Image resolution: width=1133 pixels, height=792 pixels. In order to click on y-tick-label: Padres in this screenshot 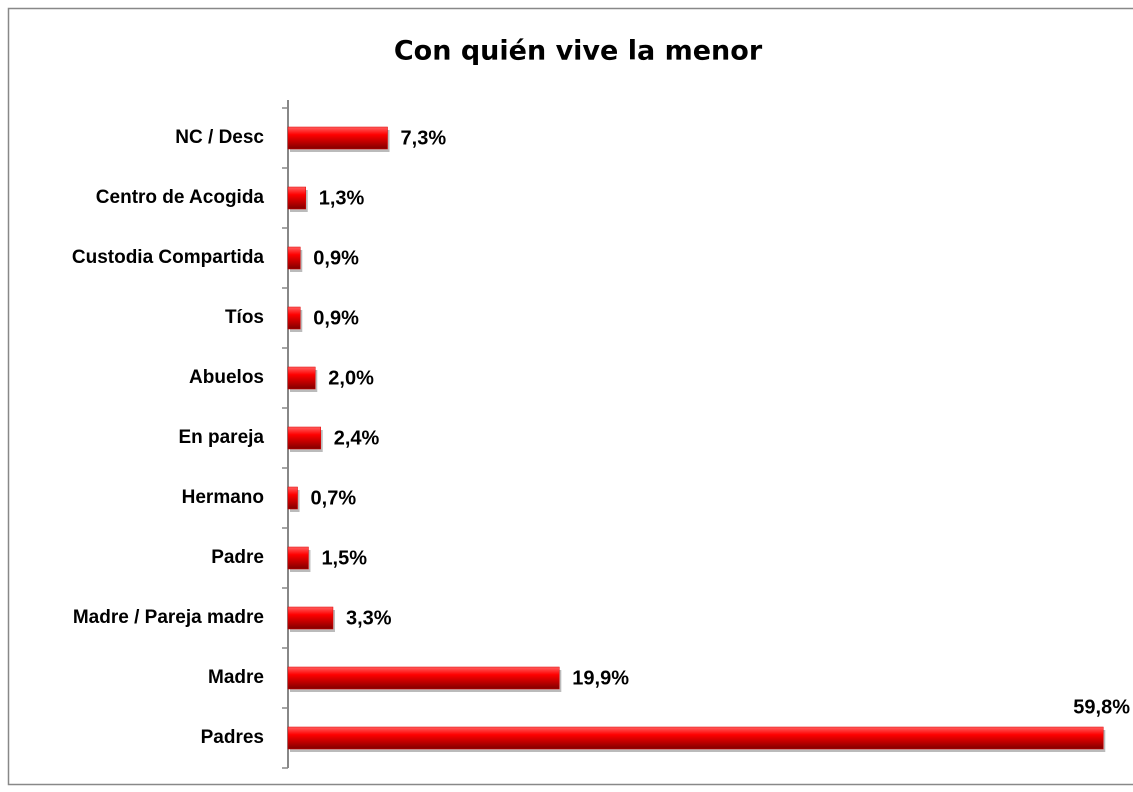, I will do `click(232, 737)`.